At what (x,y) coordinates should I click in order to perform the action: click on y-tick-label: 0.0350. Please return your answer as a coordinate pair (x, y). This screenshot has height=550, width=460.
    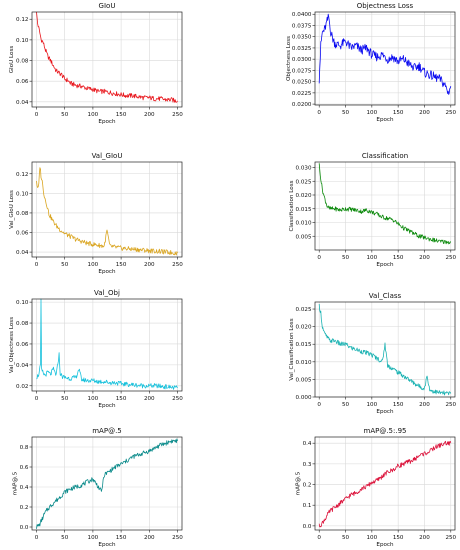
    Looking at the image, I should click on (302, 38).